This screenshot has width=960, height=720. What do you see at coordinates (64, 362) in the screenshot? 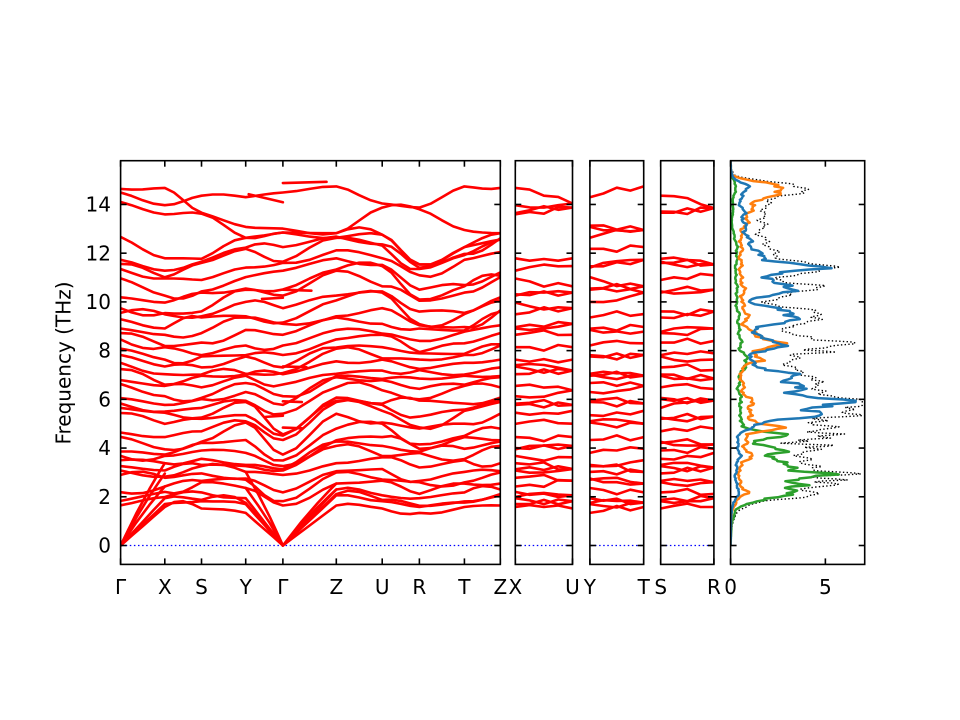
I see `y-axis-title: Frequency (THz)` at bounding box center [64, 362].